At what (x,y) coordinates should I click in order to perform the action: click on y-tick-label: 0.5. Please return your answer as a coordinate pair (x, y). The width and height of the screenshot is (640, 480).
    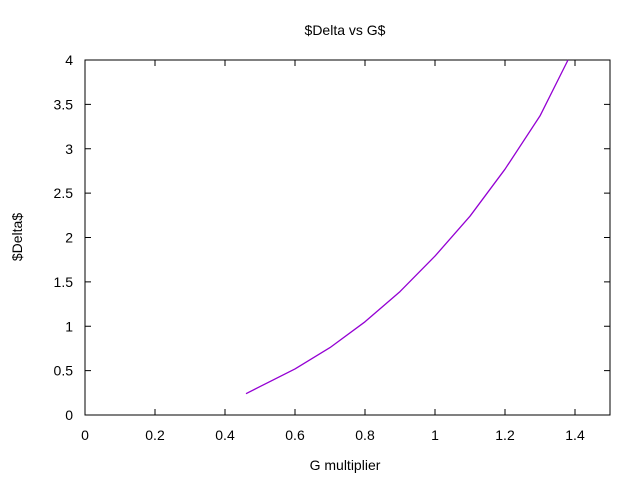
    Looking at the image, I should click on (64, 371).